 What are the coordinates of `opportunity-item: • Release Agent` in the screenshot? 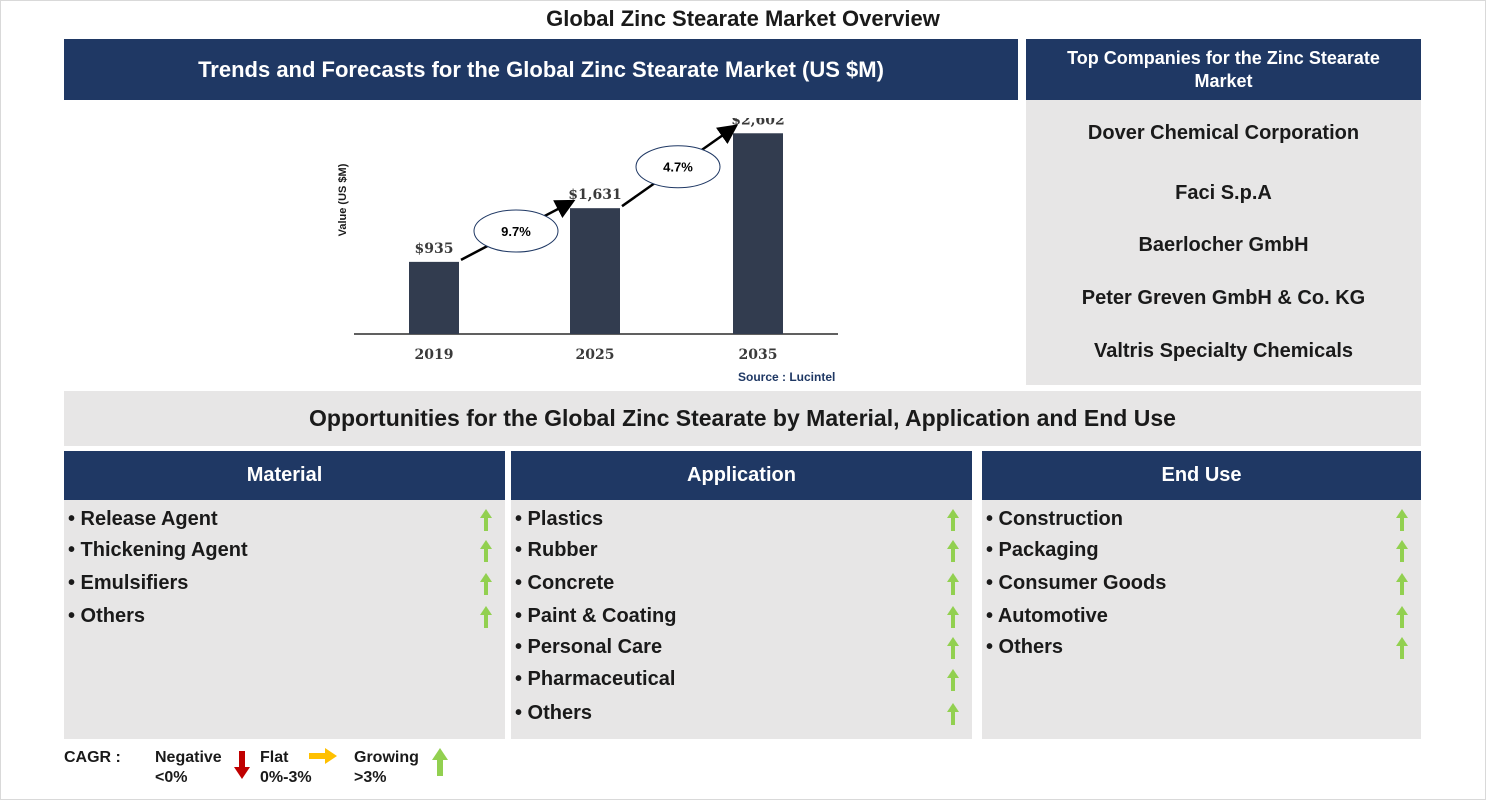 It's located at (143, 519).